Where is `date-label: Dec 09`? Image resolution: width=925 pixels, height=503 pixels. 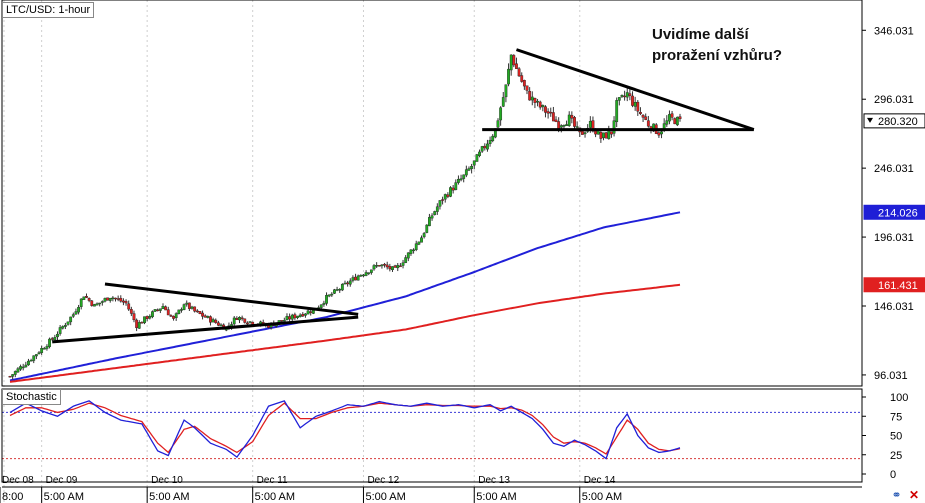
date-label: Dec 09 is located at coordinates (62, 480).